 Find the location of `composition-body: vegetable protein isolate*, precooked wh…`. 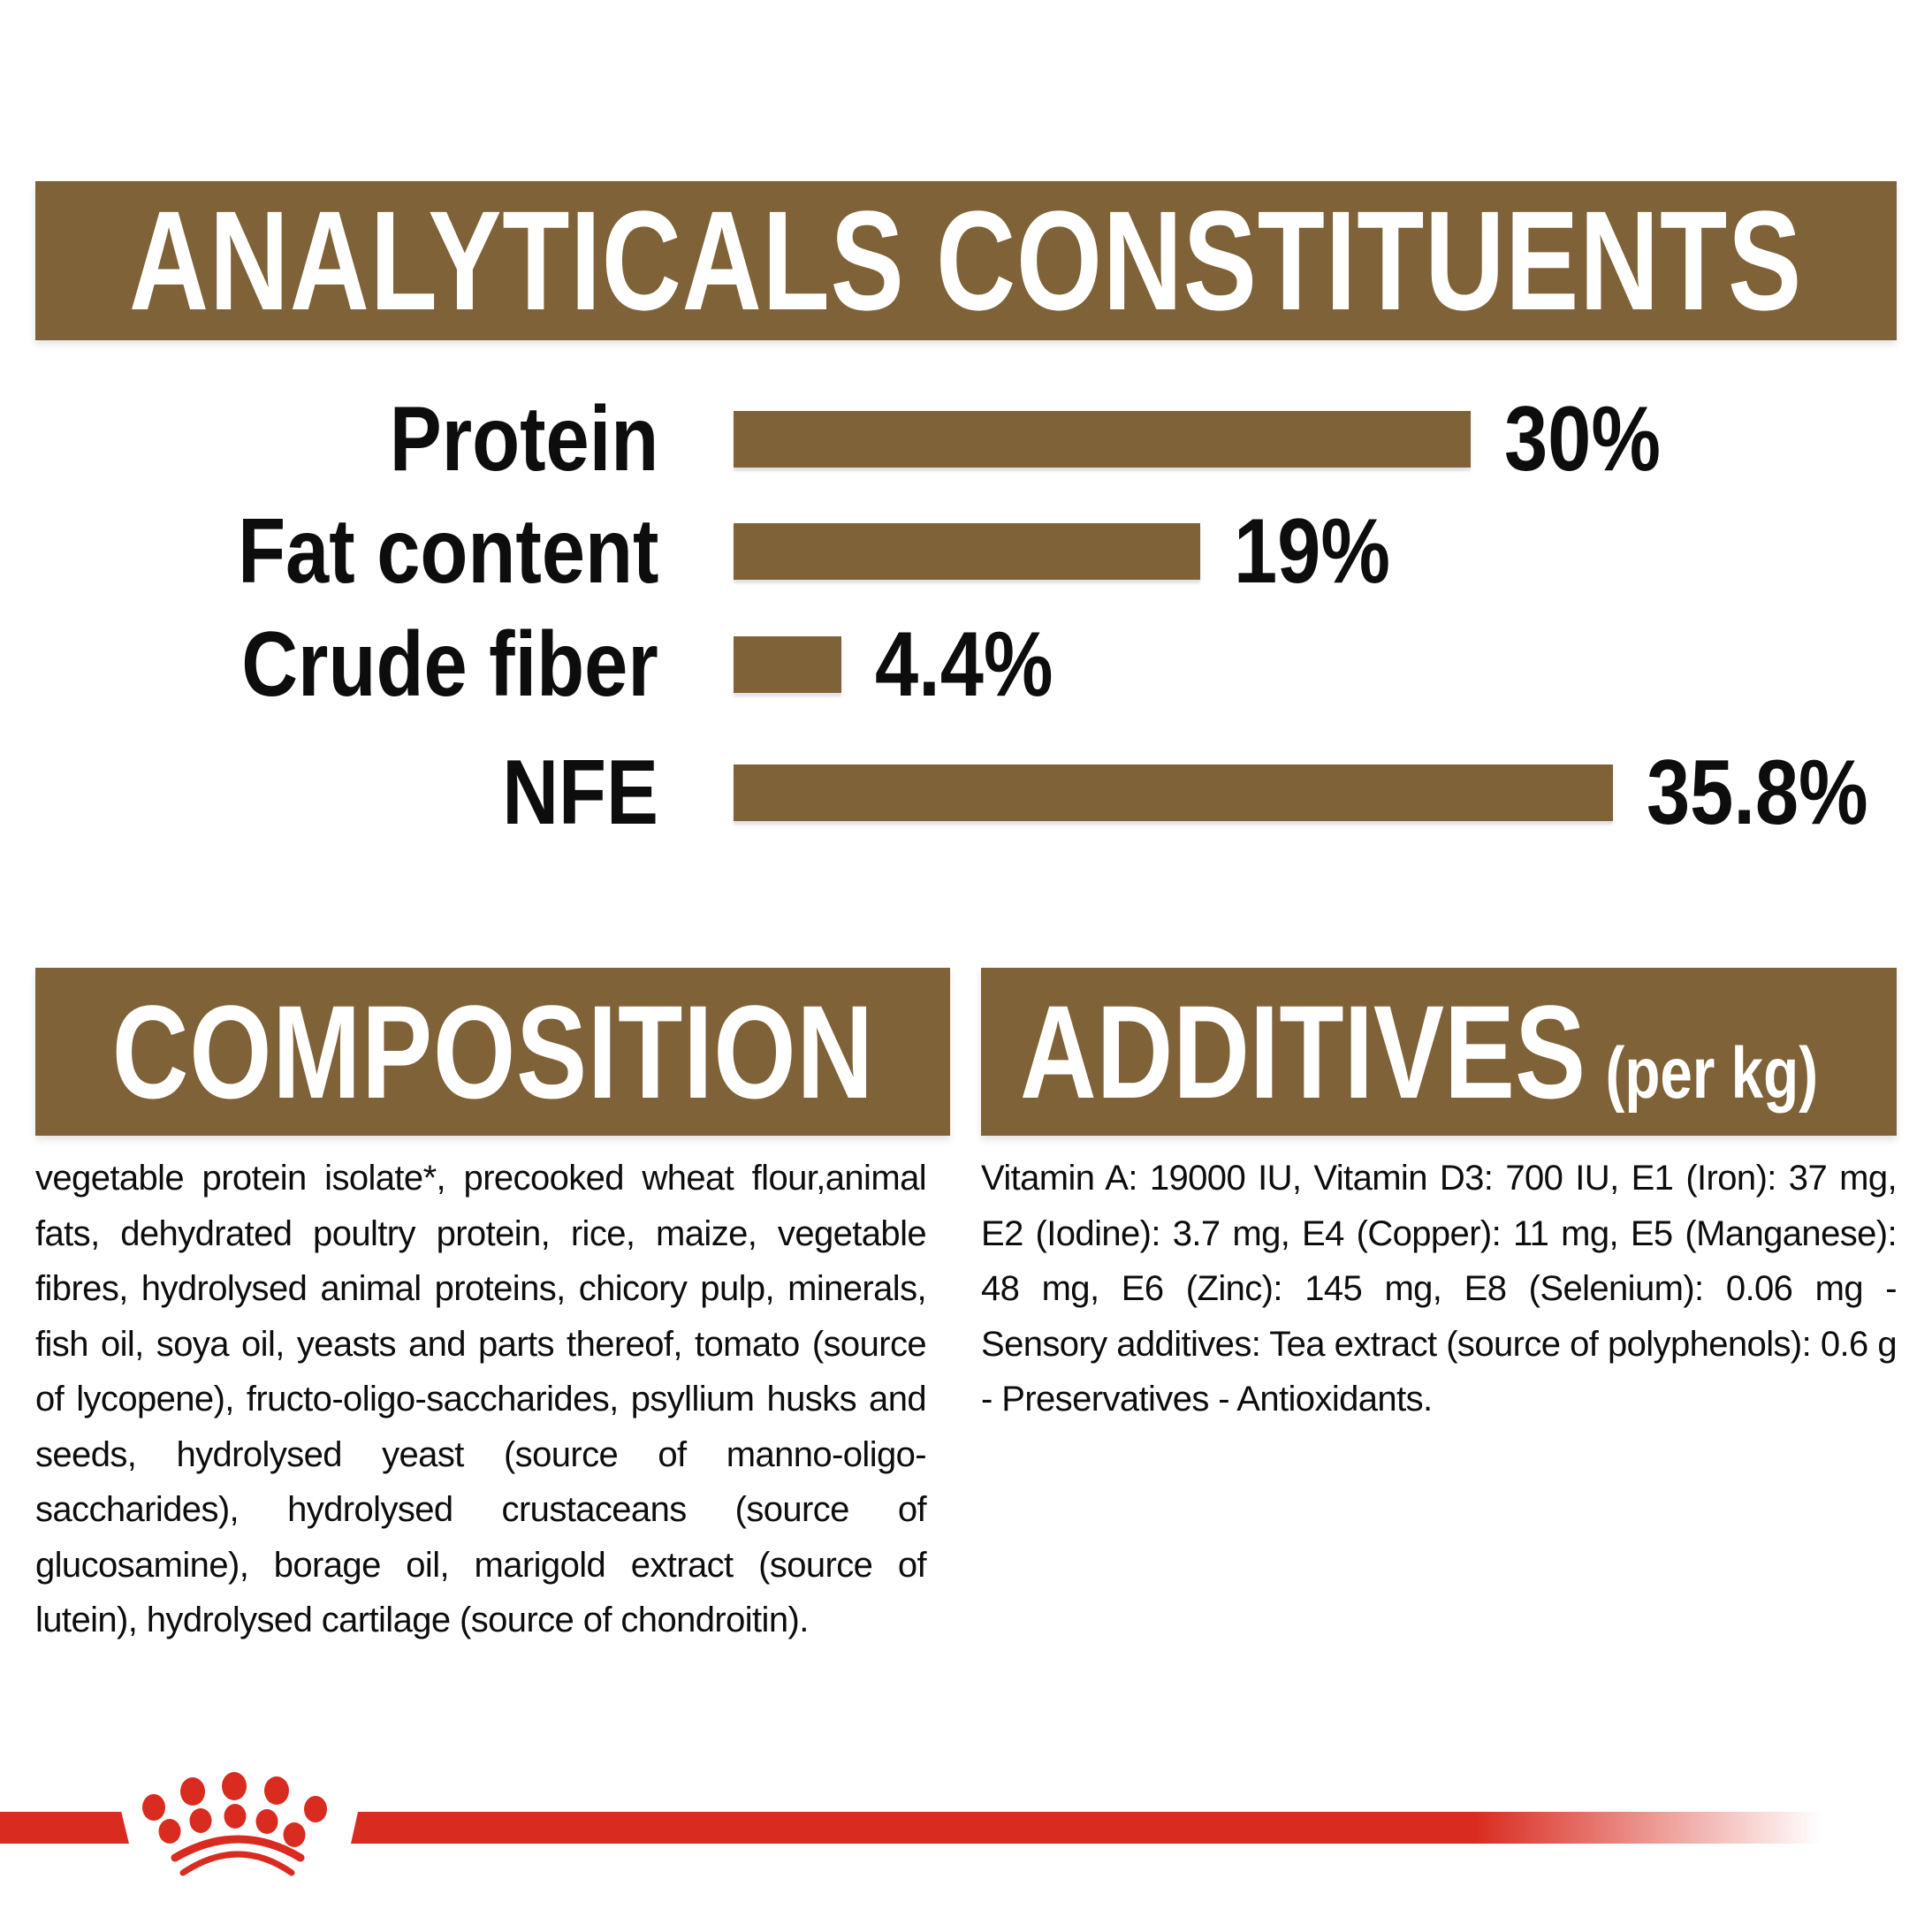

composition-body: vegetable protein isolate*, precooked wh… is located at coordinates (481, 1399).